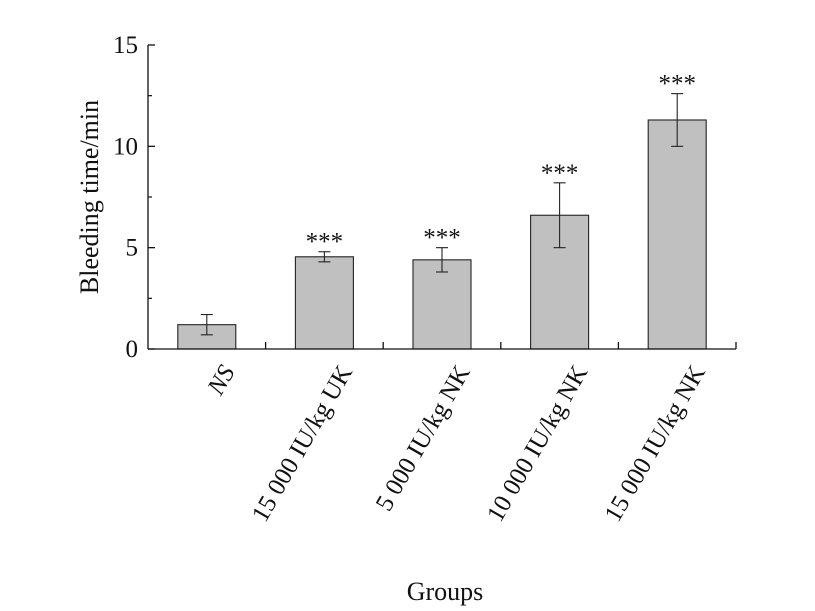 This screenshot has width=815, height=611. I want to click on x-axis-title: Groups, so click(445, 591).